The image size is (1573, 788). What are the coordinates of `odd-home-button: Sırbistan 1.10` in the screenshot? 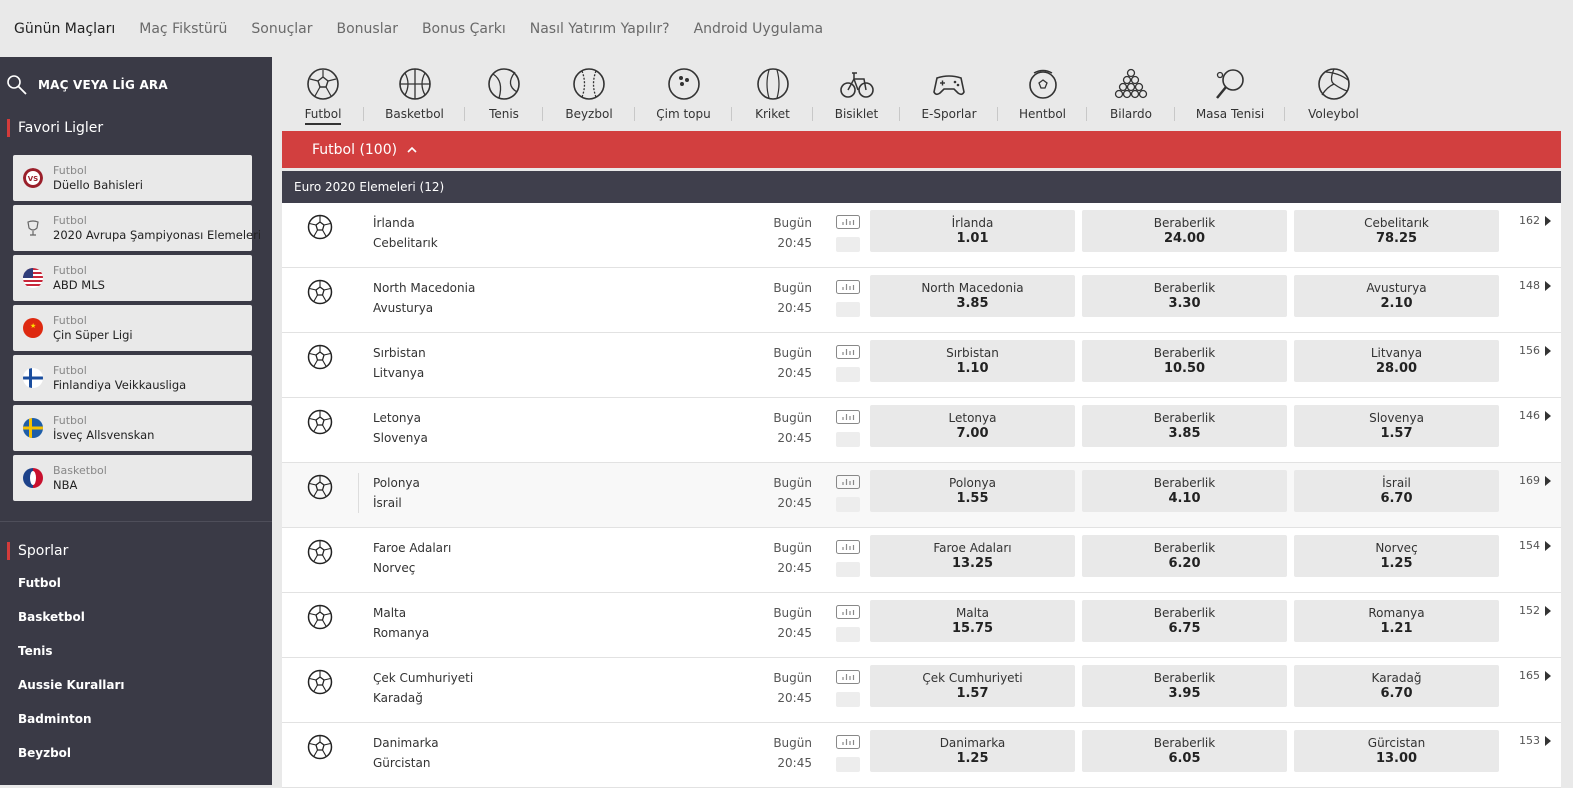 It's located at (972, 361).